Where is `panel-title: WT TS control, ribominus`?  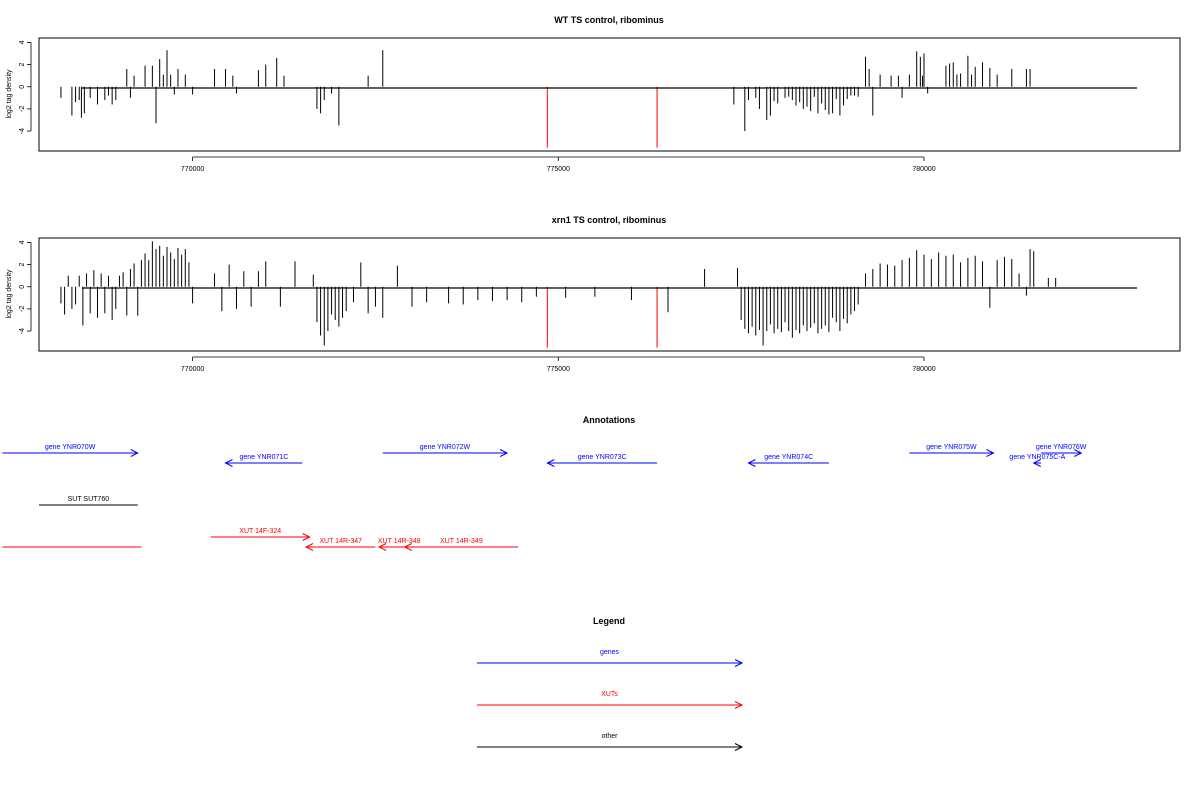 panel-title: WT TS control, ribominus is located at coordinates (609, 20).